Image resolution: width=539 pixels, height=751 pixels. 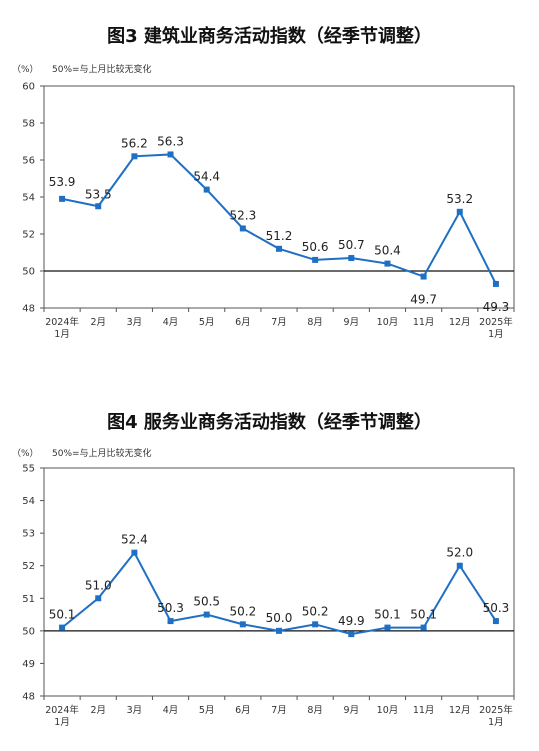 I want to click on data-label: 56.2, so click(x=134, y=143).